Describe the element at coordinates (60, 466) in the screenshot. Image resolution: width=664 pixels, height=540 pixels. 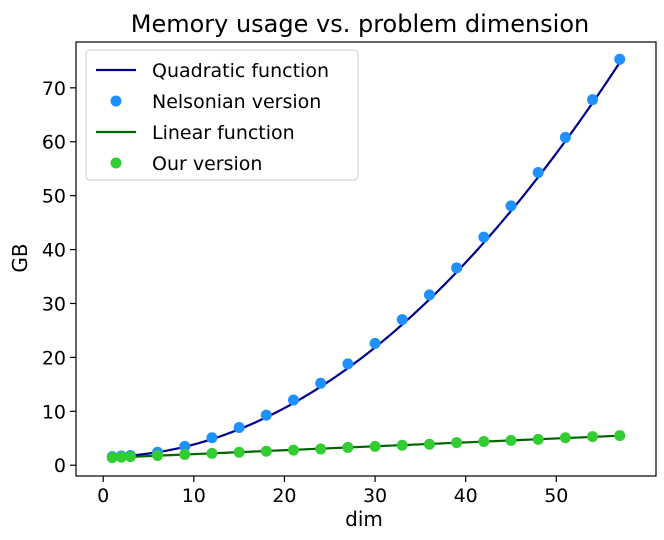
I see `y-tick-label: 0` at that location.